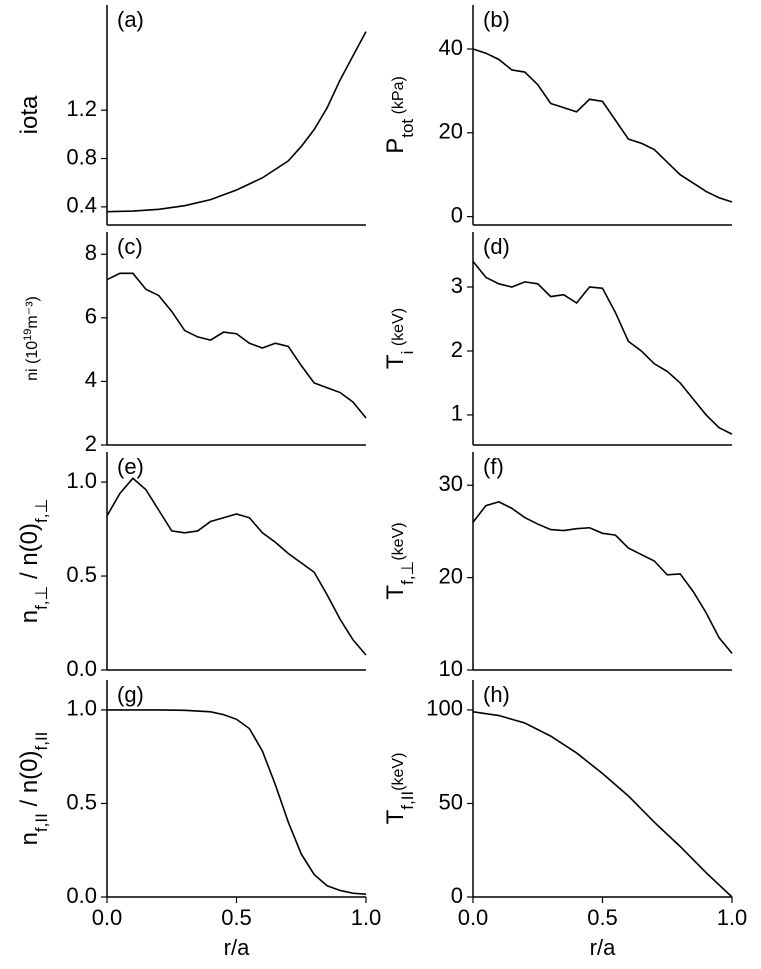 The image size is (761, 969). Describe the element at coordinates (496, 694) in the screenshot. I see `panel-label: (h)` at that location.